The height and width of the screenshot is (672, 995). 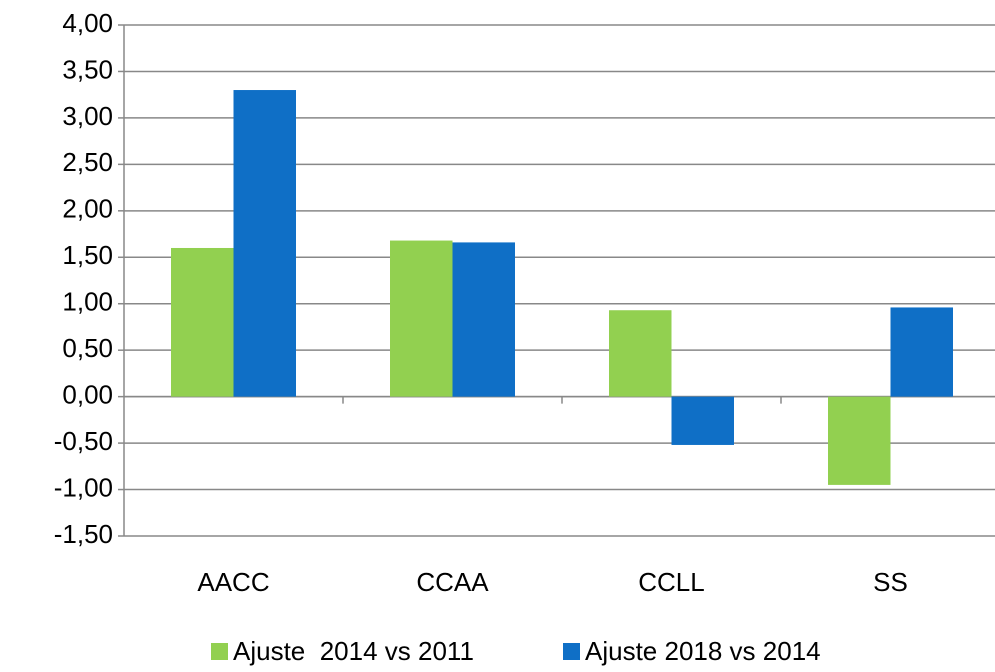 I want to click on y-tick-label: 3,00, so click(x=87, y=116).